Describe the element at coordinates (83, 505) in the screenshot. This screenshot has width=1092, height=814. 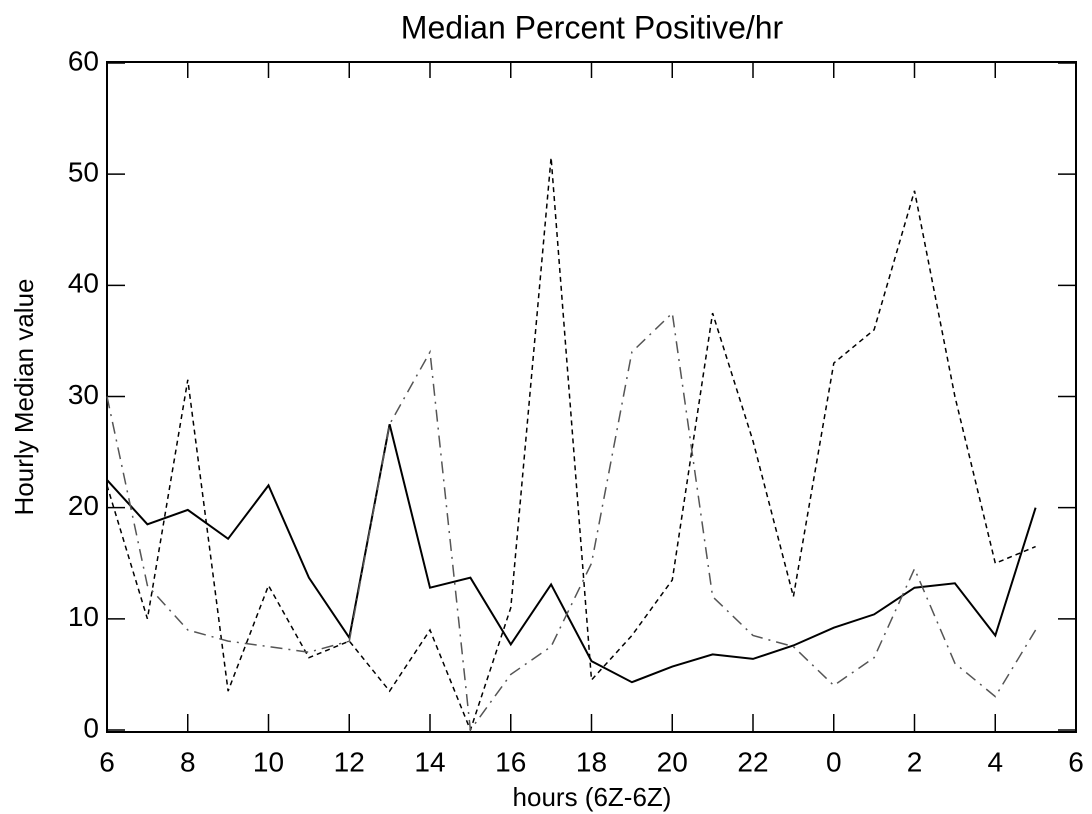
I see `y-tick-label: 20` at that location.